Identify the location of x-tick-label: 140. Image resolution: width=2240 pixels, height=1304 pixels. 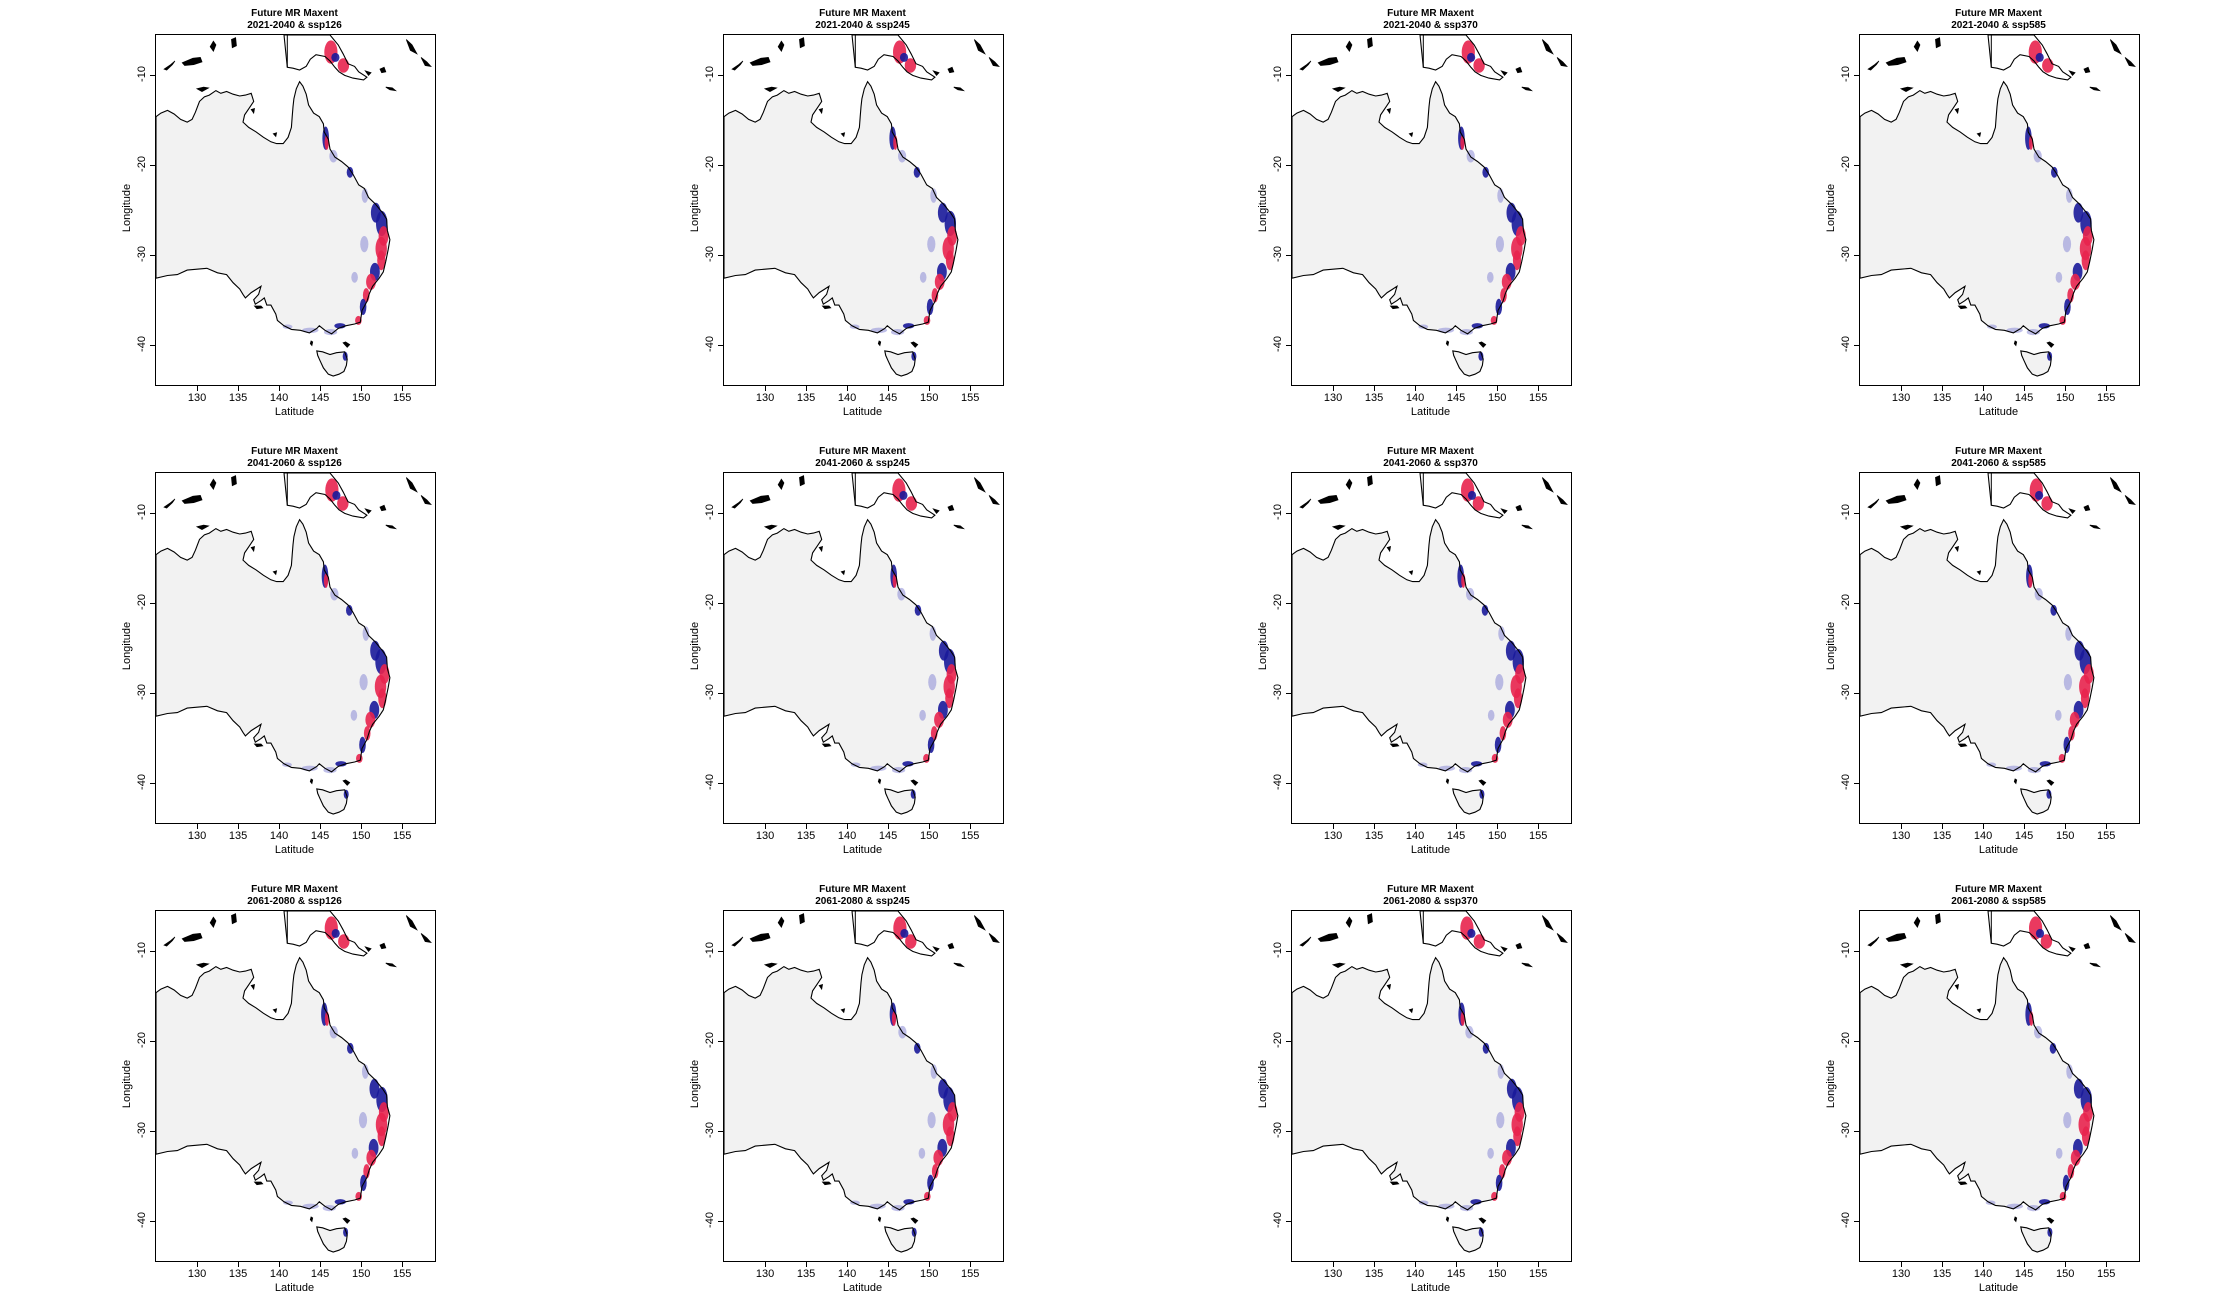
(1983, 398).